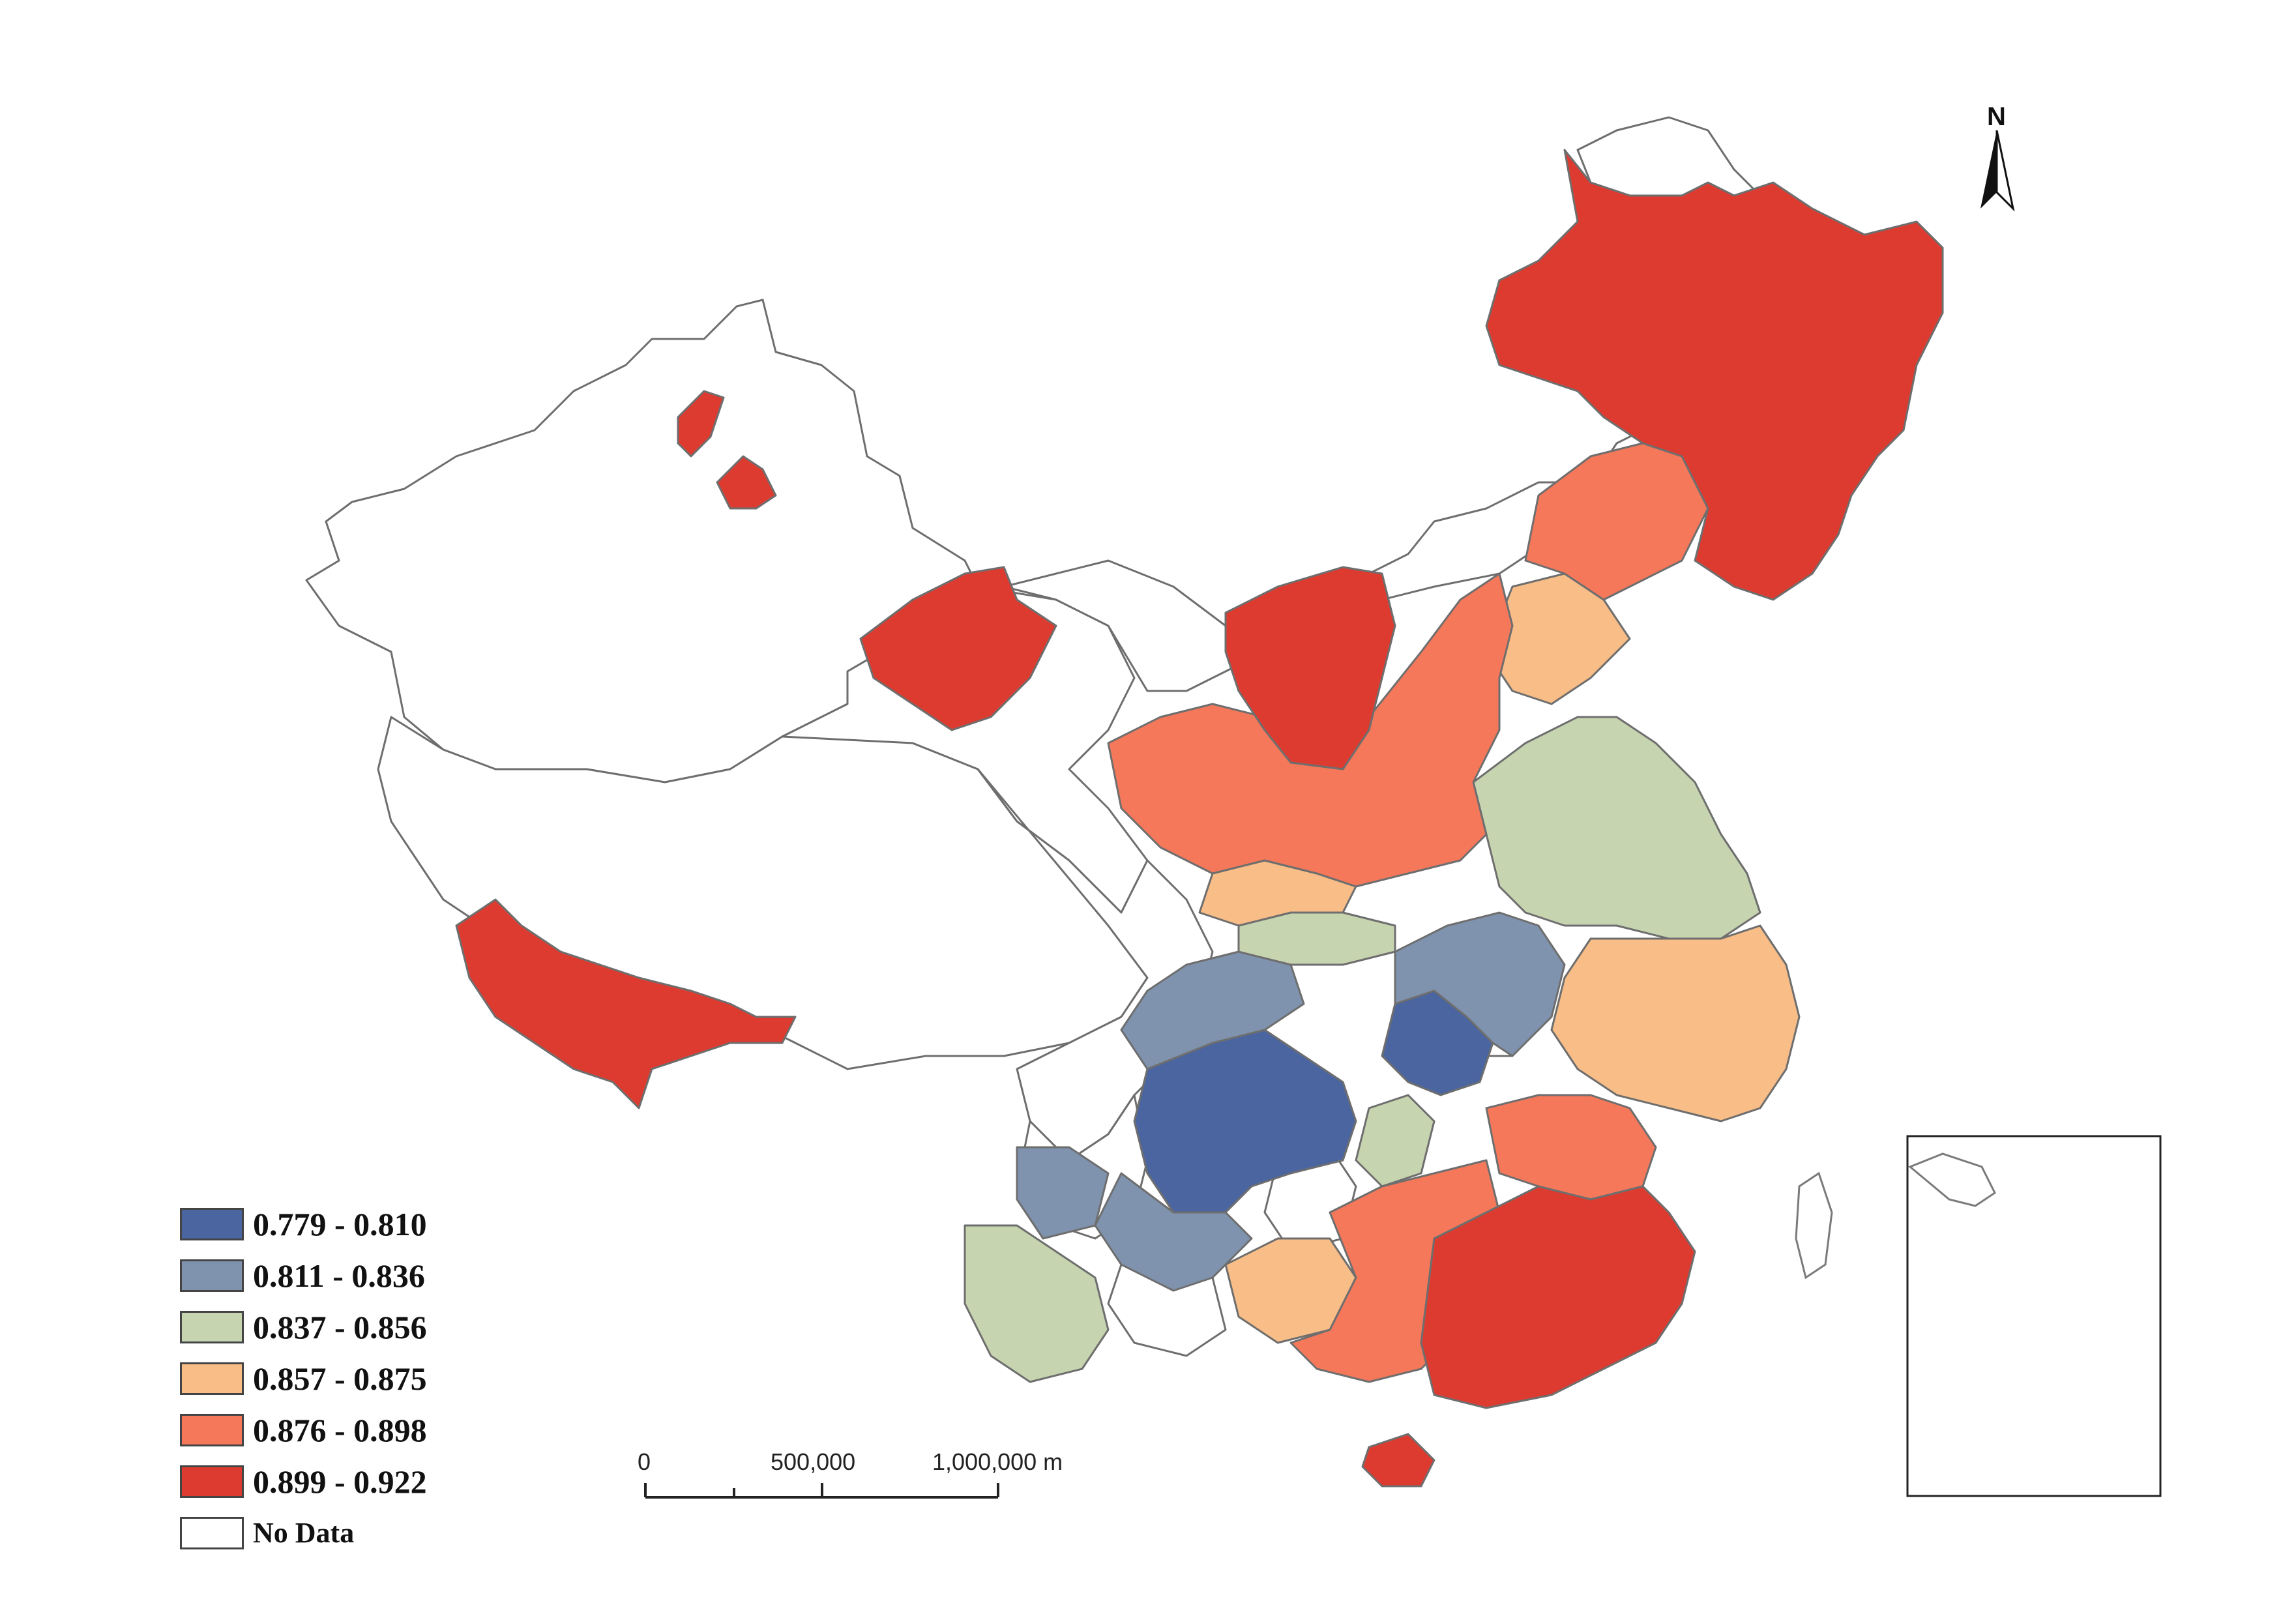 This screenshot has height=1612, width=2296. I want to click on legend-label-nodata: No Data, so click(304, 1533).